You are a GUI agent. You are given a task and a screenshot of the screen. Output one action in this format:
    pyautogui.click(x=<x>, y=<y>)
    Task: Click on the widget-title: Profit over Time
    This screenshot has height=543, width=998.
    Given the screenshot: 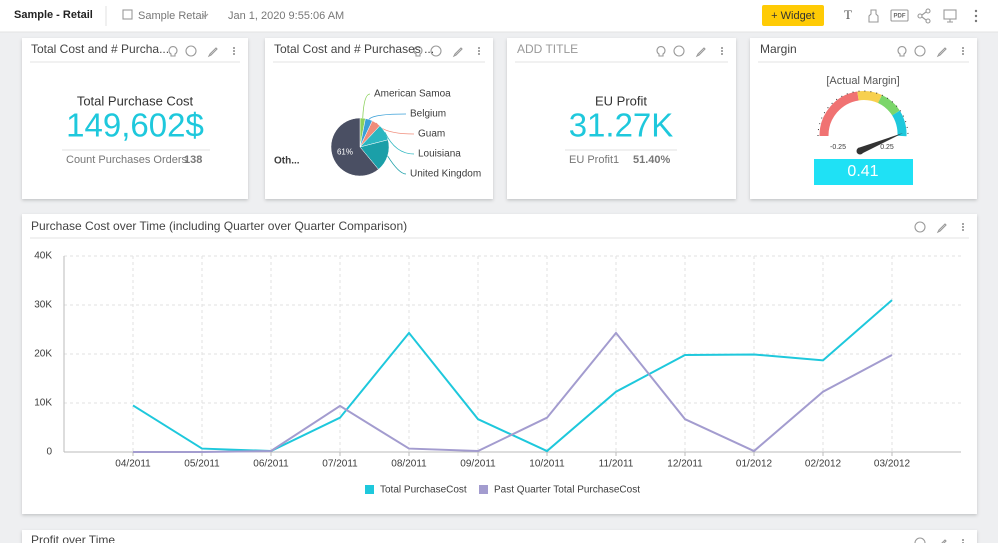 What is the action you would take?
    pyautogui.click(x=73, y=538)
    